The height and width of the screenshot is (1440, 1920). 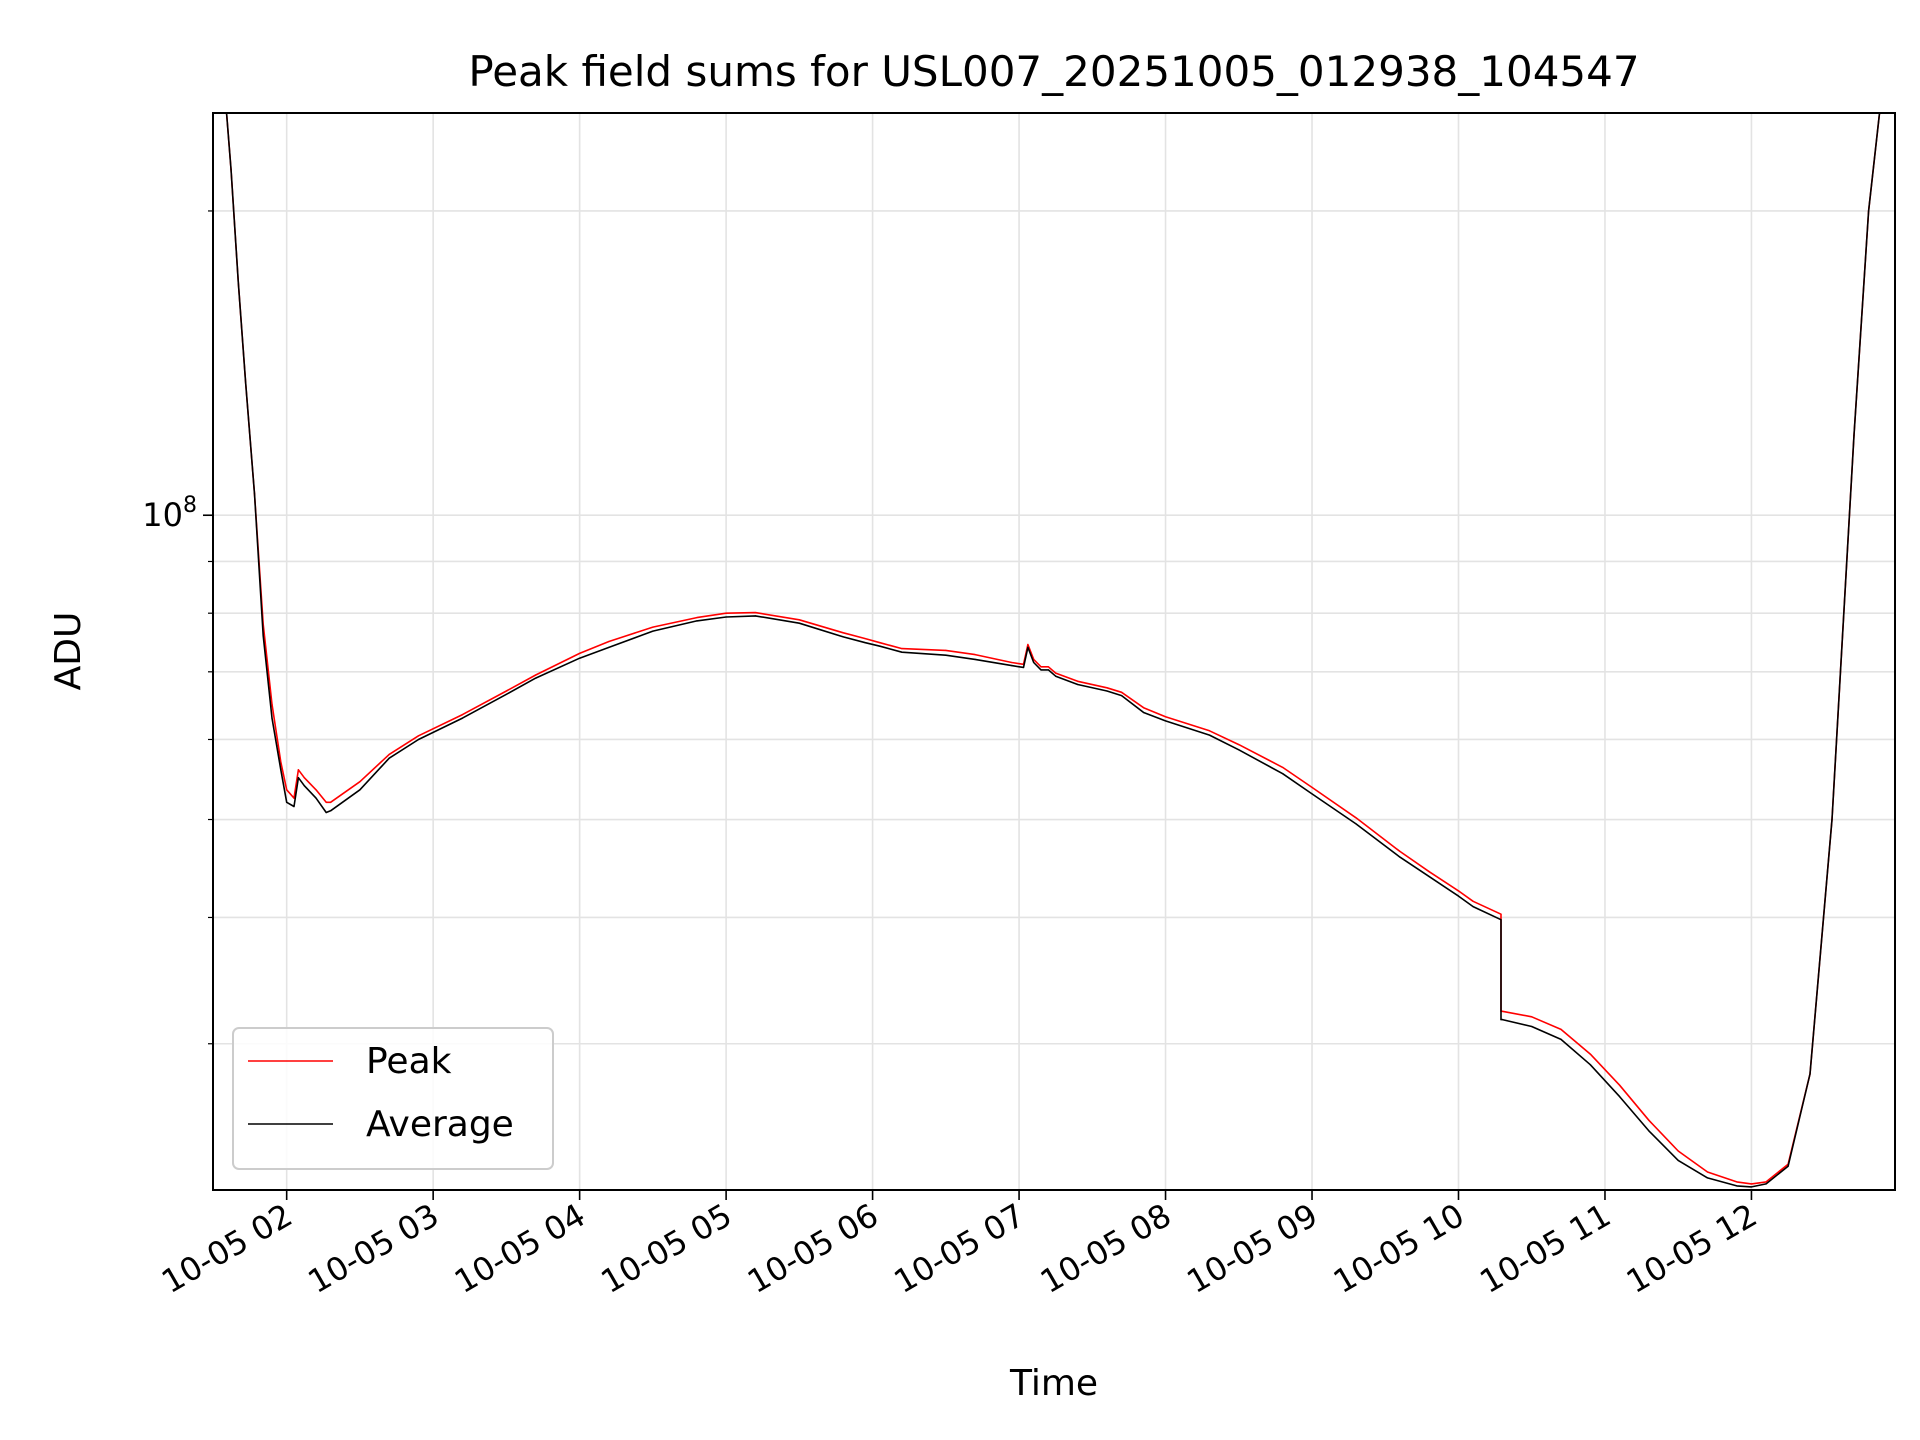 I want to click on y-tick-label-base: 10, so click(x=162, y=515).